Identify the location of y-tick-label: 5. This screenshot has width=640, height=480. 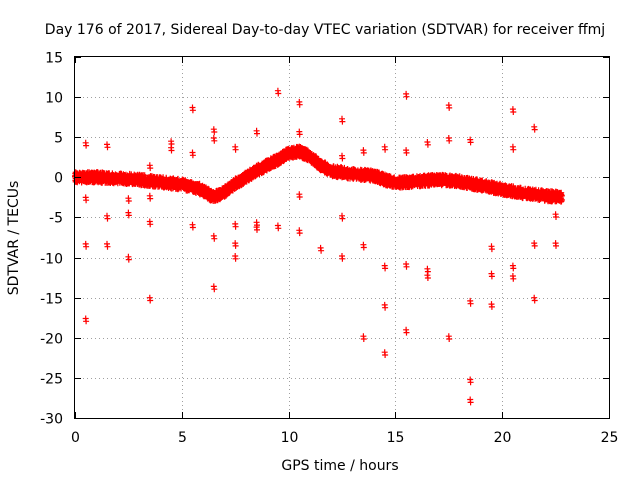
(58, 139).